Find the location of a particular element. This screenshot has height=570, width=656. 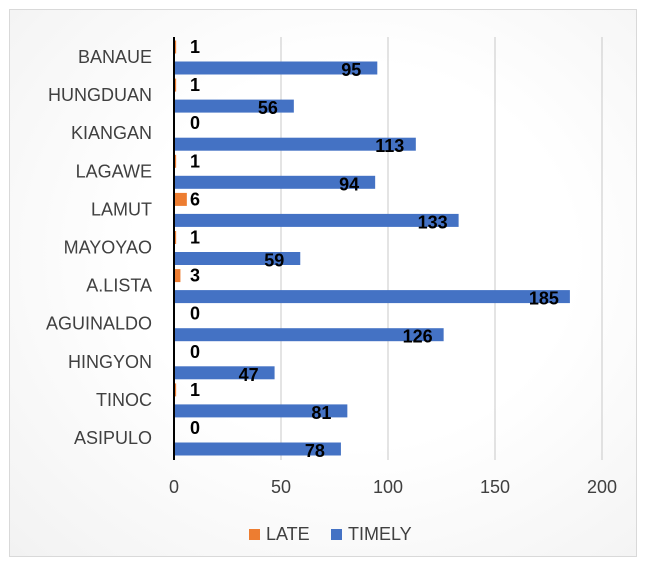

category-label: LAGAWE is located at coordinates (114, 171).